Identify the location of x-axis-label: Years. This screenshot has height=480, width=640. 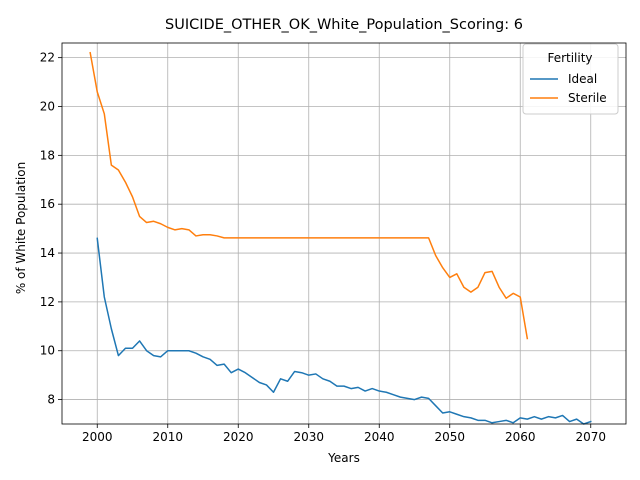
(343, 458).